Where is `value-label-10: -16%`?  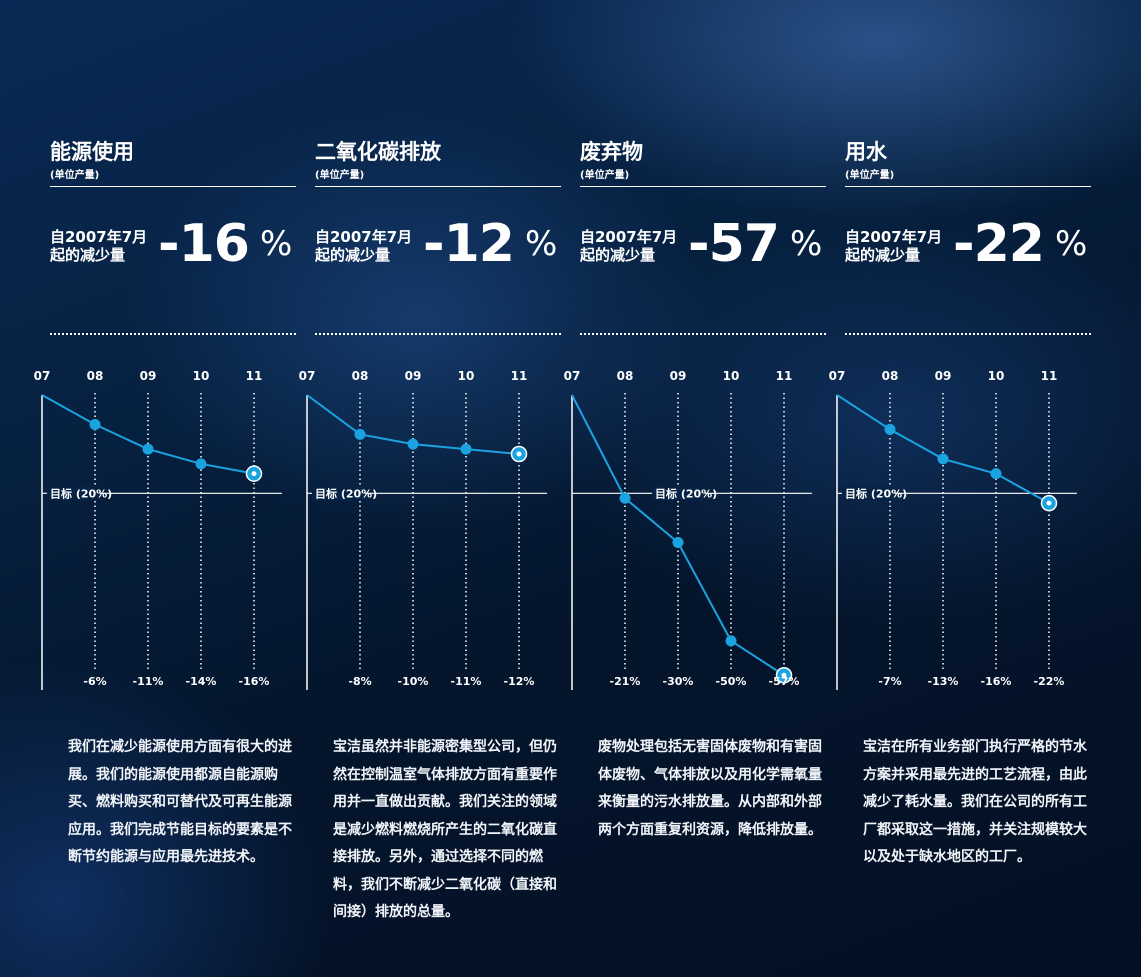
value-label-10: -16% is located at coordinates (996, 681).